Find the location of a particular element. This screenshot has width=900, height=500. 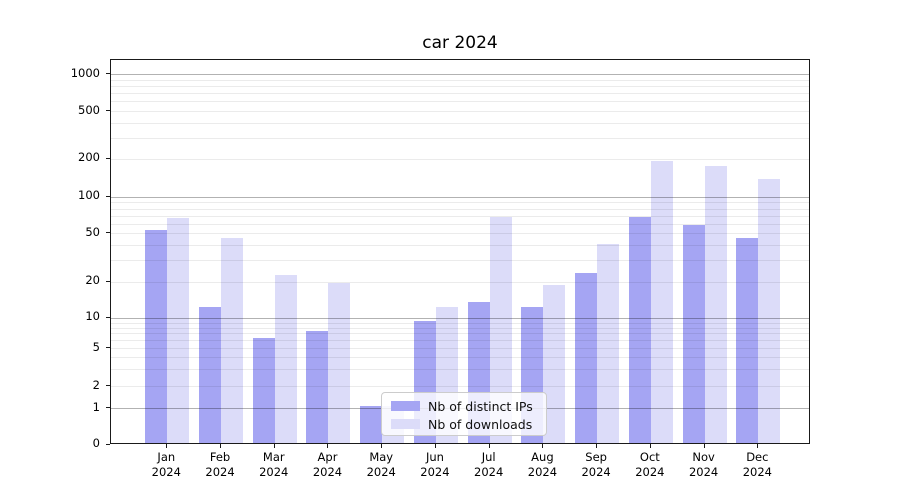

y-tick-label-50: 50 is located at coordinates (92, 231).